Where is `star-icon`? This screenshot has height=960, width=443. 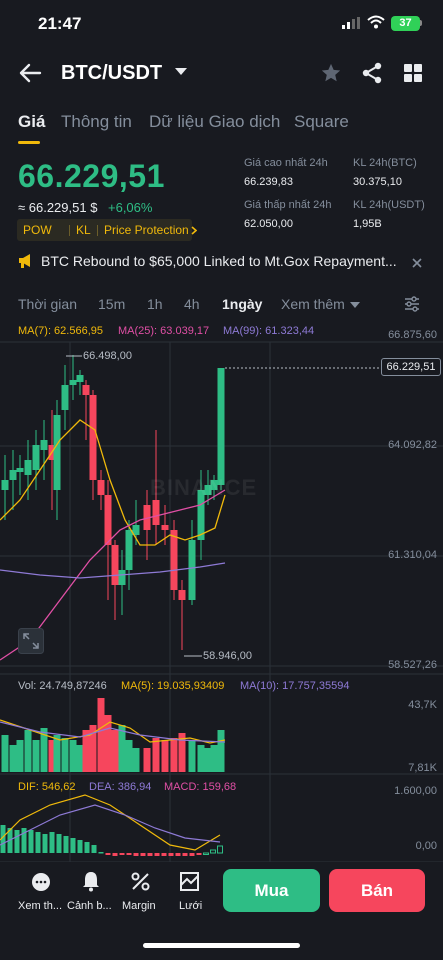 star-icon is located at coordinates (331, 73).